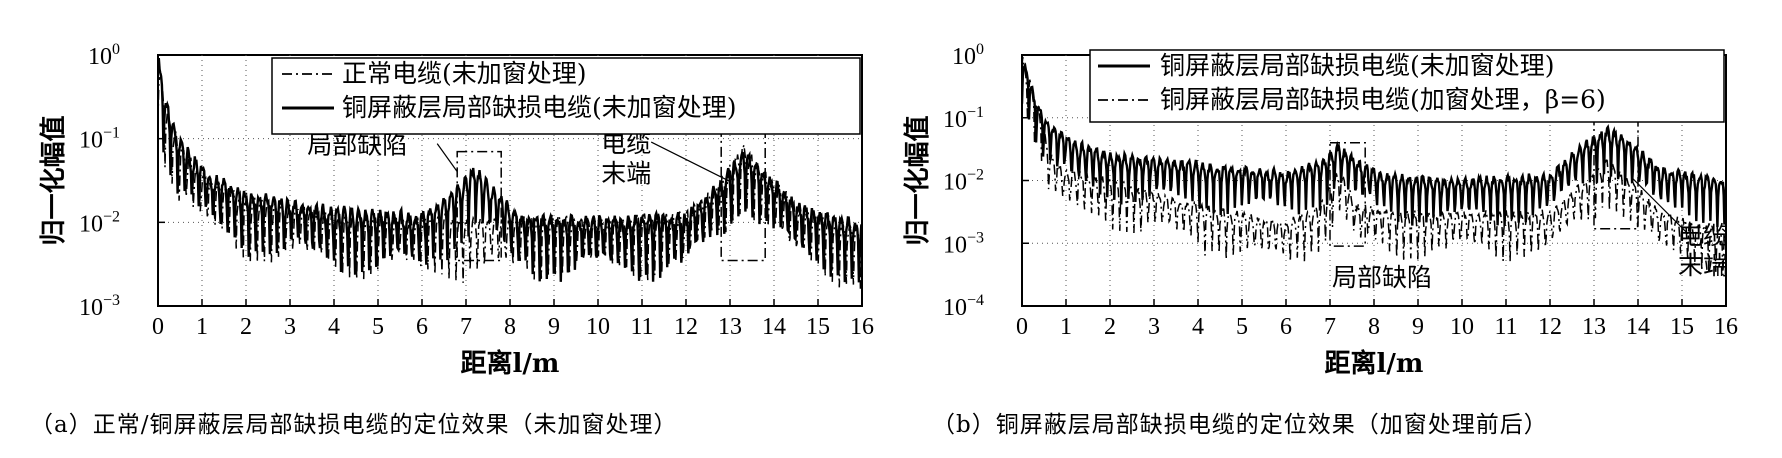 The image size is (1782, 458). Describe the element at coordinates (464, 73) in the screenshot. I see `legend-label-0: 正常电缆(未加窗处理)` at that location.